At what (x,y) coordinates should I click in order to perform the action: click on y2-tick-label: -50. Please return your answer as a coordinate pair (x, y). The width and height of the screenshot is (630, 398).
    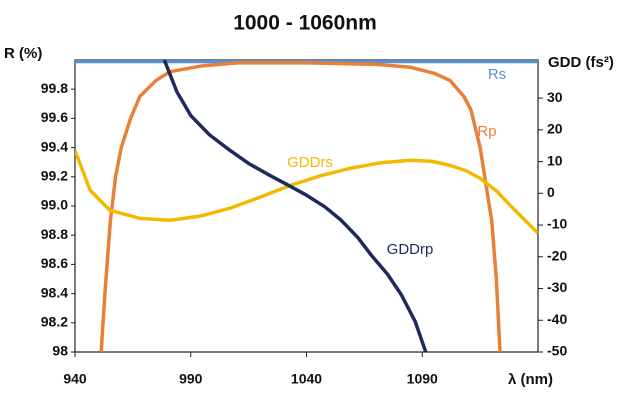
    Looking at the image, I should click on (557, 351).